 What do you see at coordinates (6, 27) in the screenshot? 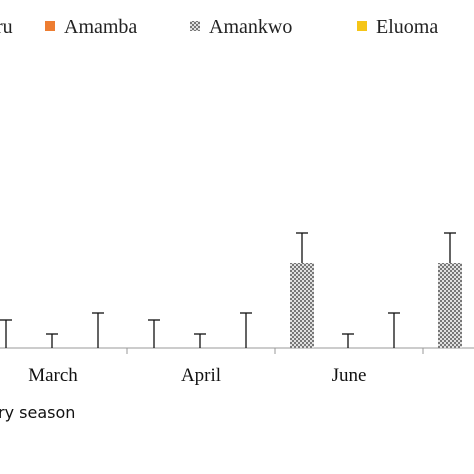
I see `legend-label: ru` at bounding box center [6, 27].